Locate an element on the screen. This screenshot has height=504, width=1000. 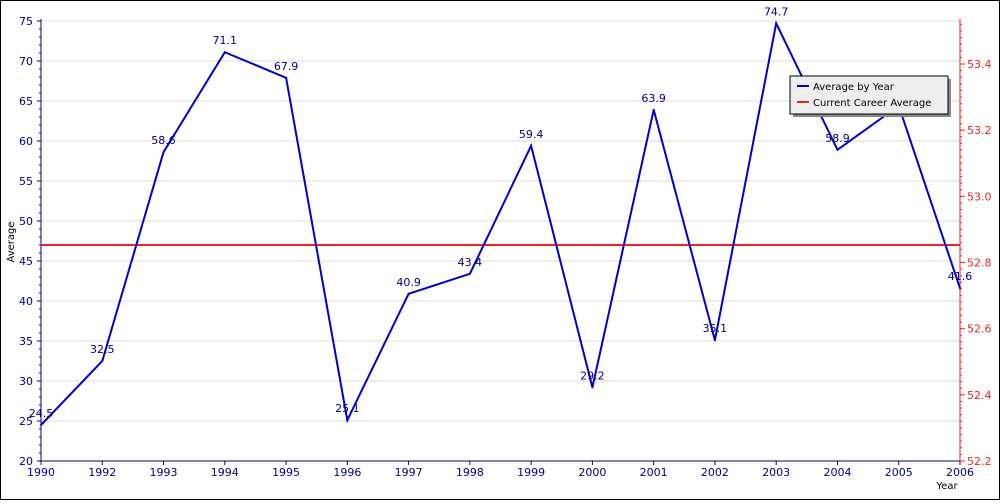
data-label: 67.9 is located at coordinates (286, 66).